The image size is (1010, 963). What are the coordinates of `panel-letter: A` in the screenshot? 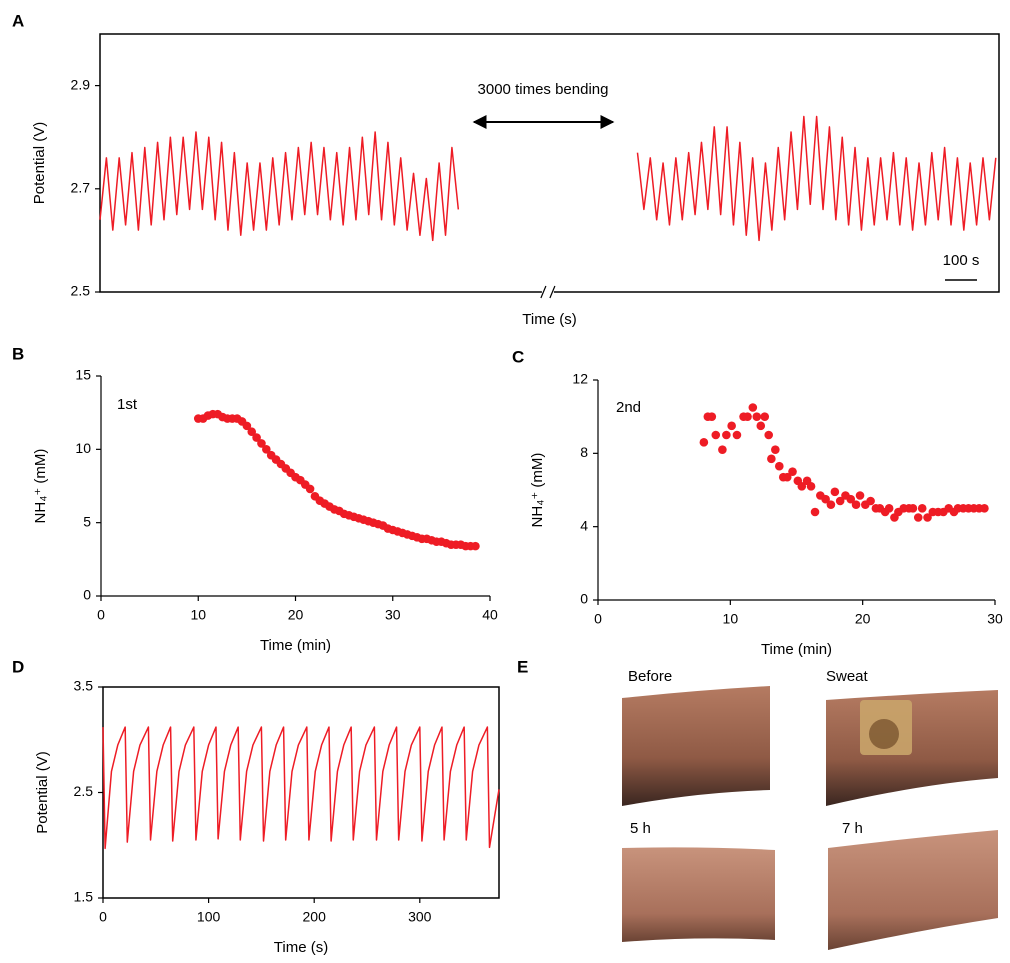 It's located at (18, 20).